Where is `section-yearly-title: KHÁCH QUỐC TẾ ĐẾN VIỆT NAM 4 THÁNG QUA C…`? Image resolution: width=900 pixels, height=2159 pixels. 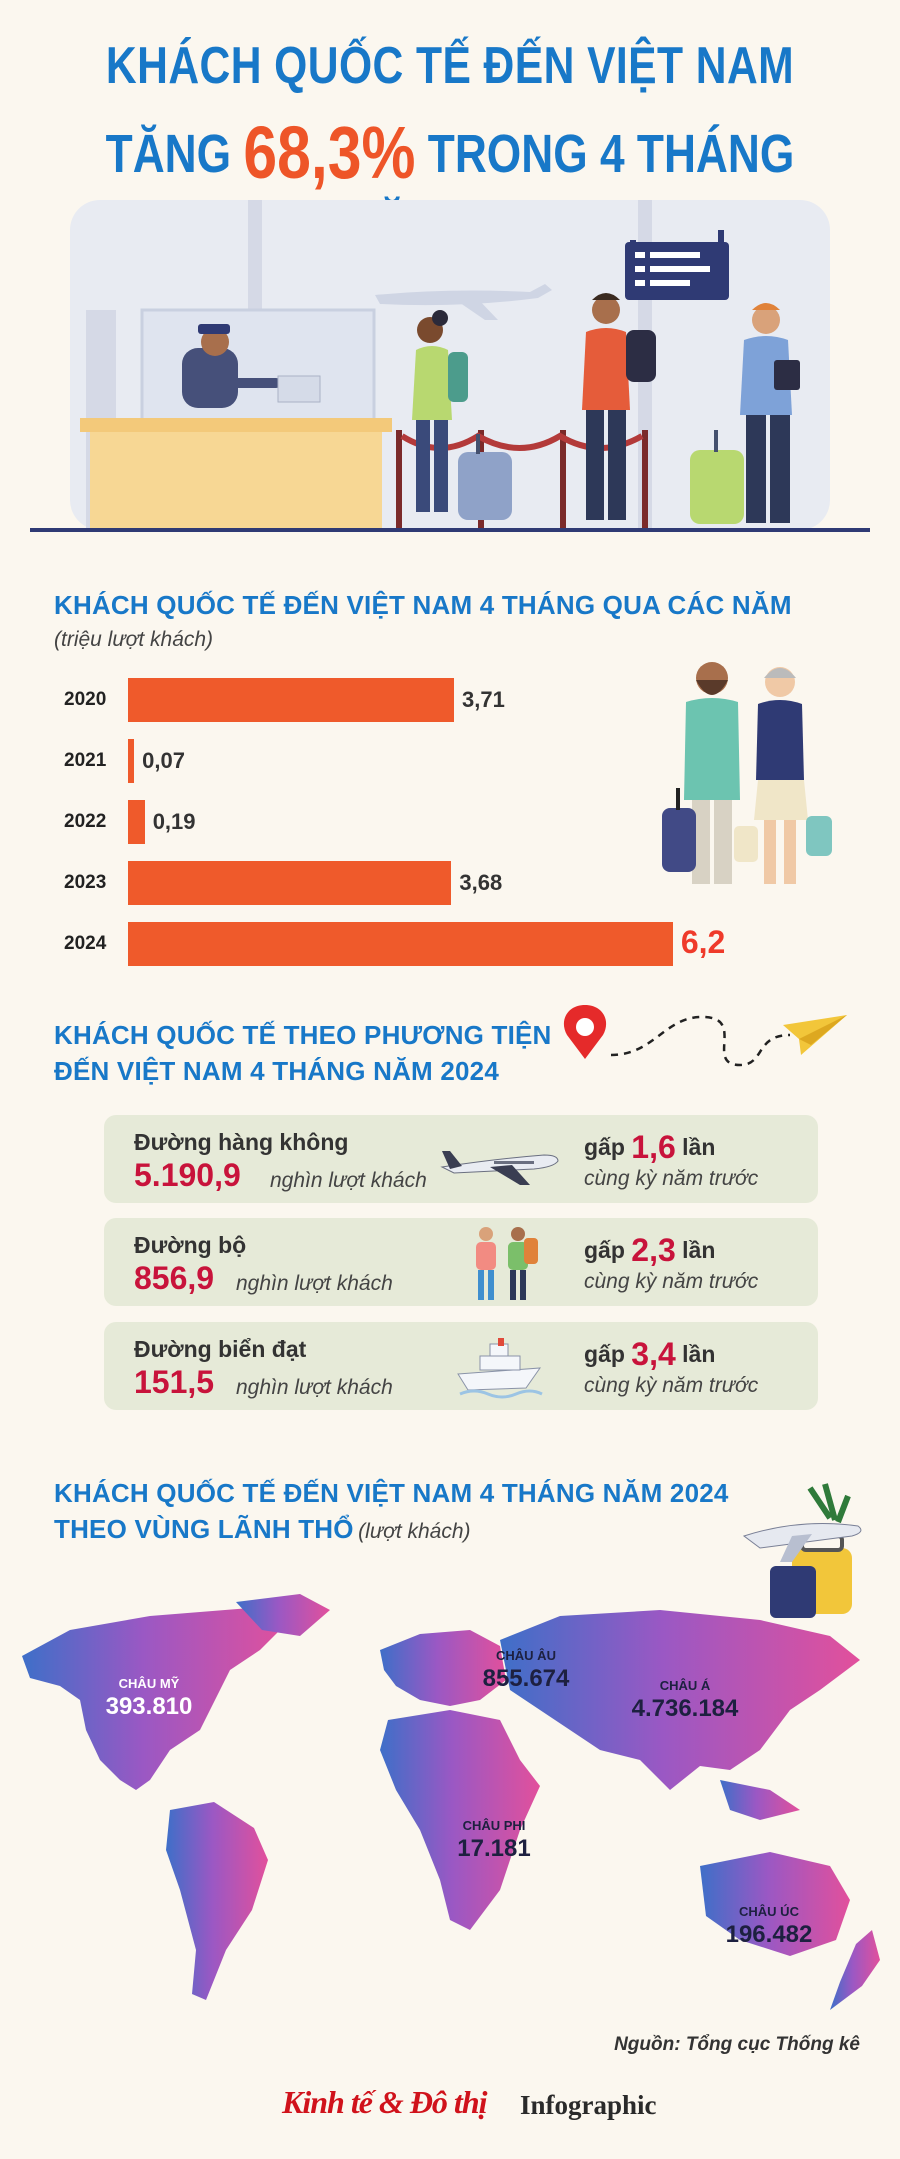 section-yearly-title: KHÁCH QUỐC TẾ ĐẾN VIỆT NAM 4 THÁNG QUA C… is located at coordinates (423, 605).